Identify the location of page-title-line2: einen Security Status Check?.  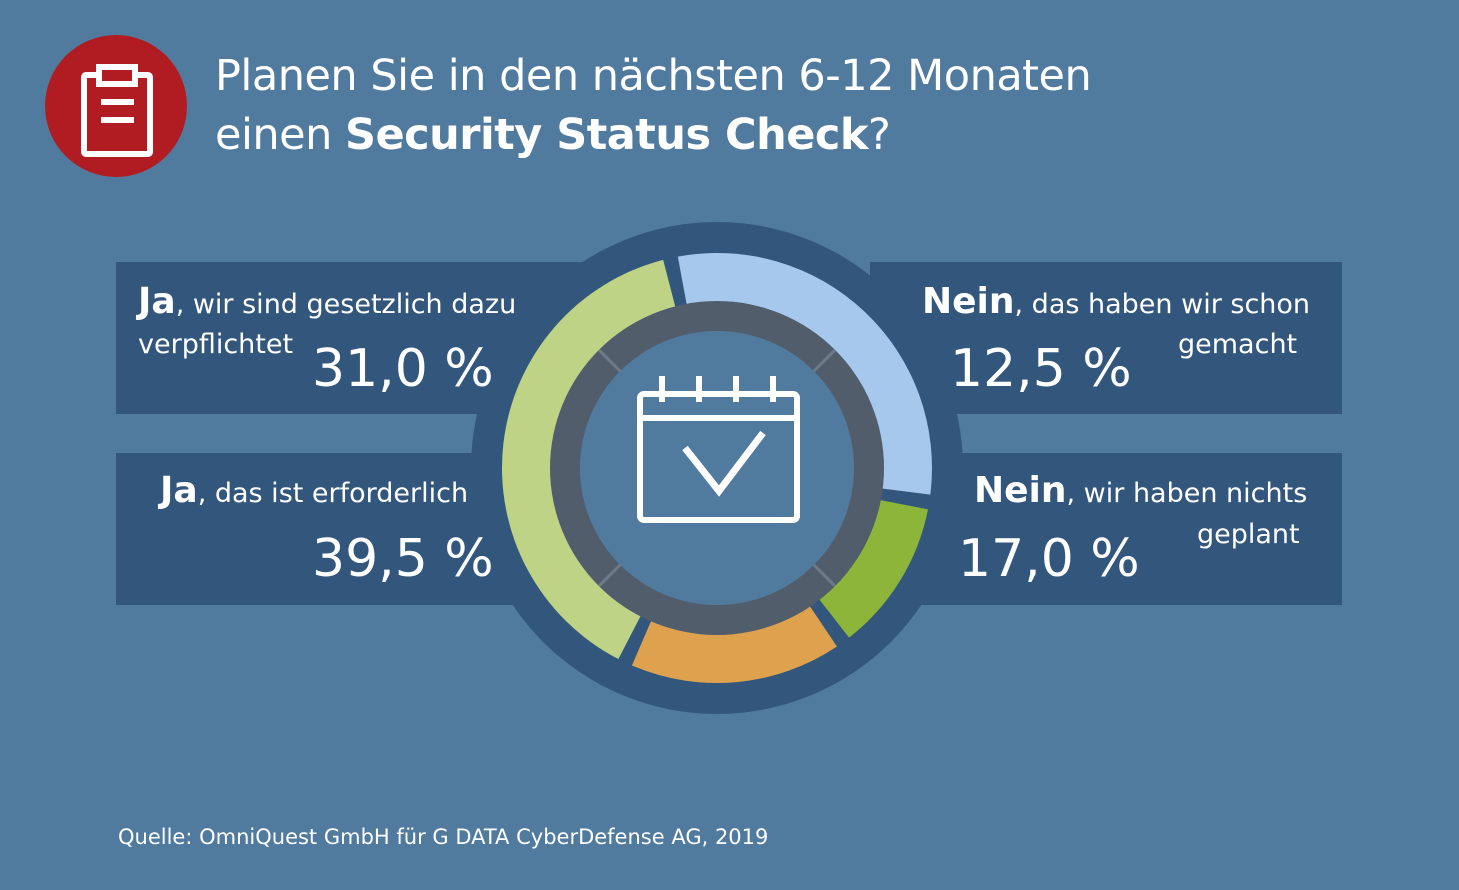
(553, 135).